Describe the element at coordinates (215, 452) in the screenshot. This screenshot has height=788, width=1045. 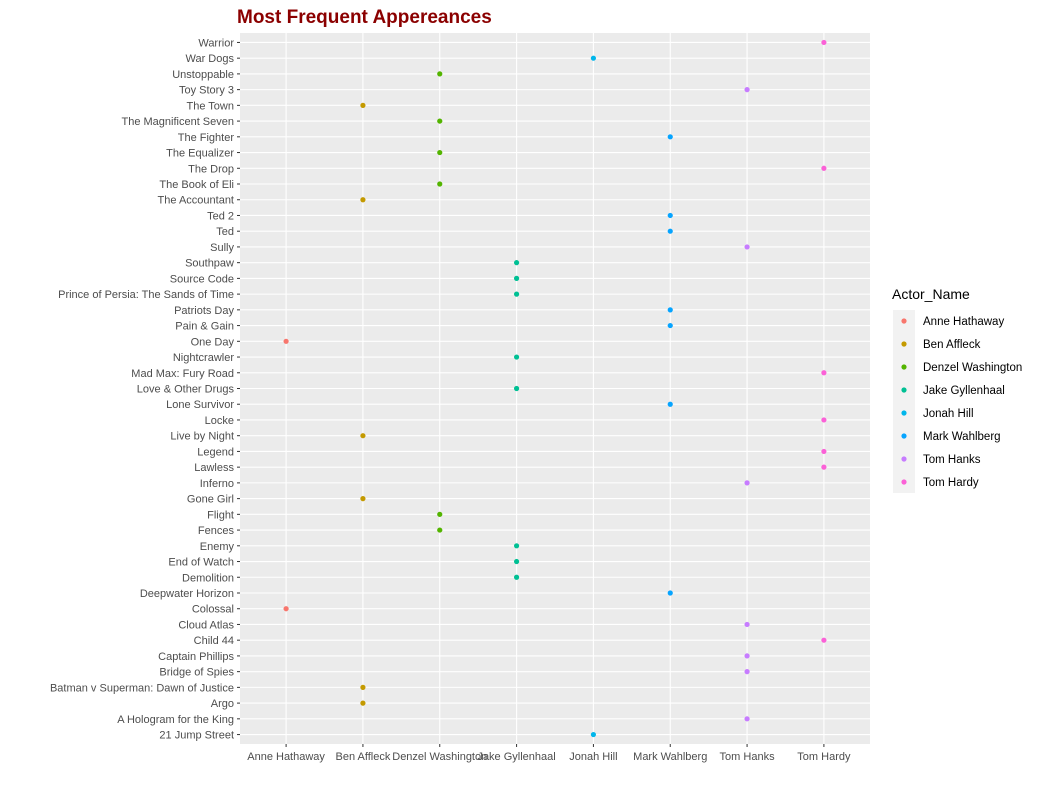
I see `y-tick-label-legend: Legend` at that location.